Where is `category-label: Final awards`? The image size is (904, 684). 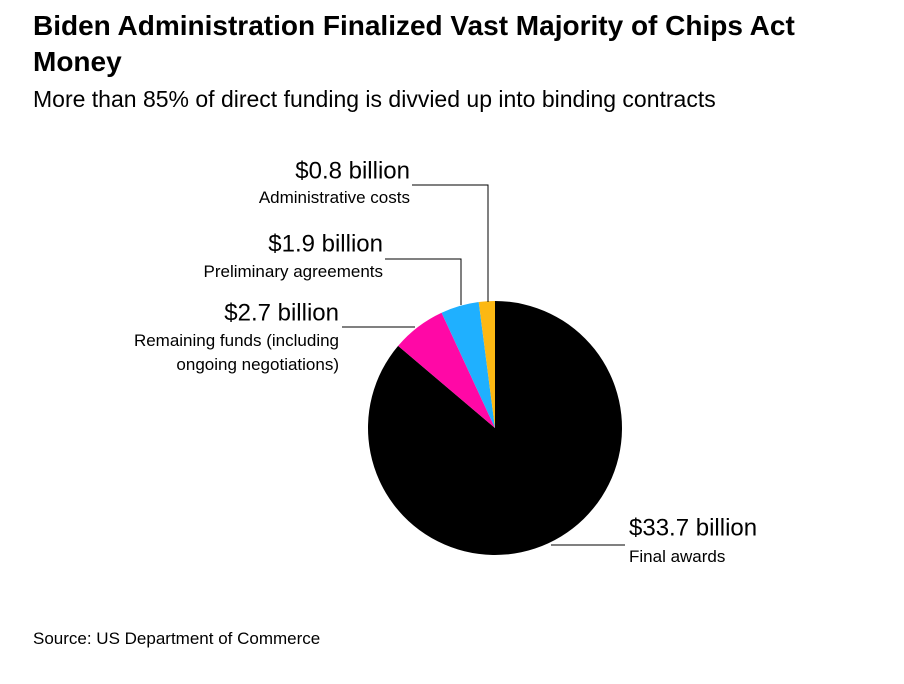
category-label: Final awards is located at coordinates (677, 556).